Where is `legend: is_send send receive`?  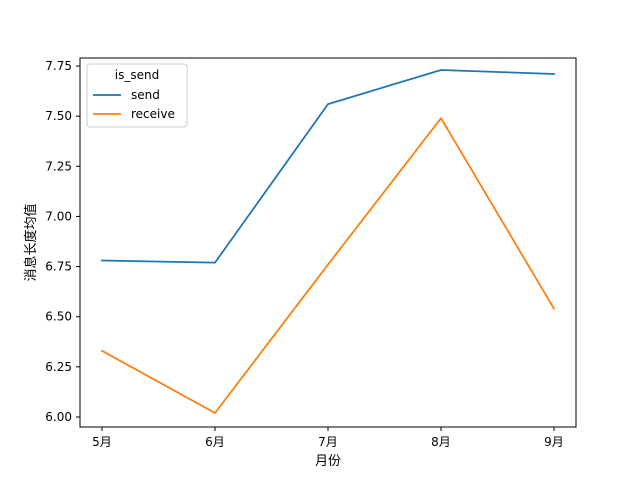
legend: is_send send receive is located at coordinates (137, 95).